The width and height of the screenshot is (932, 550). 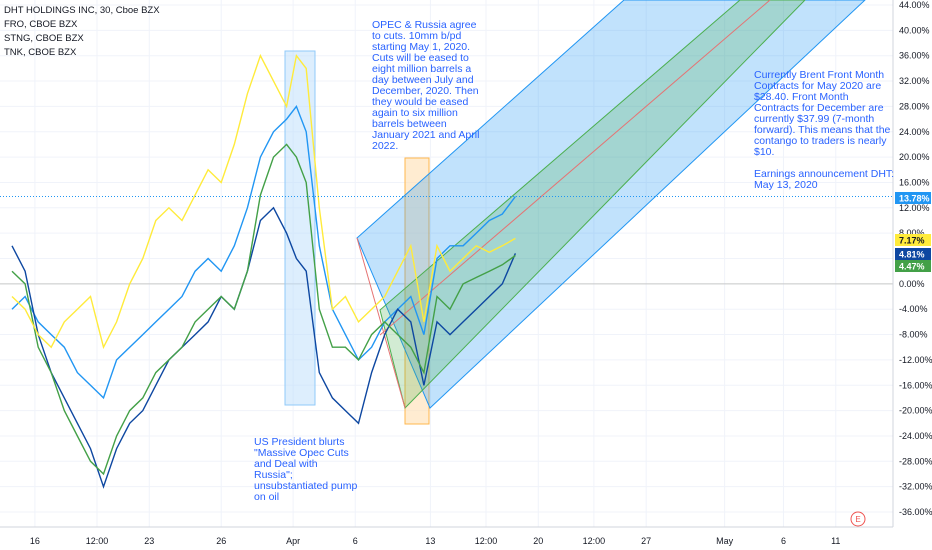 I want to click on earnings-marker, so click(x=858, y=519).